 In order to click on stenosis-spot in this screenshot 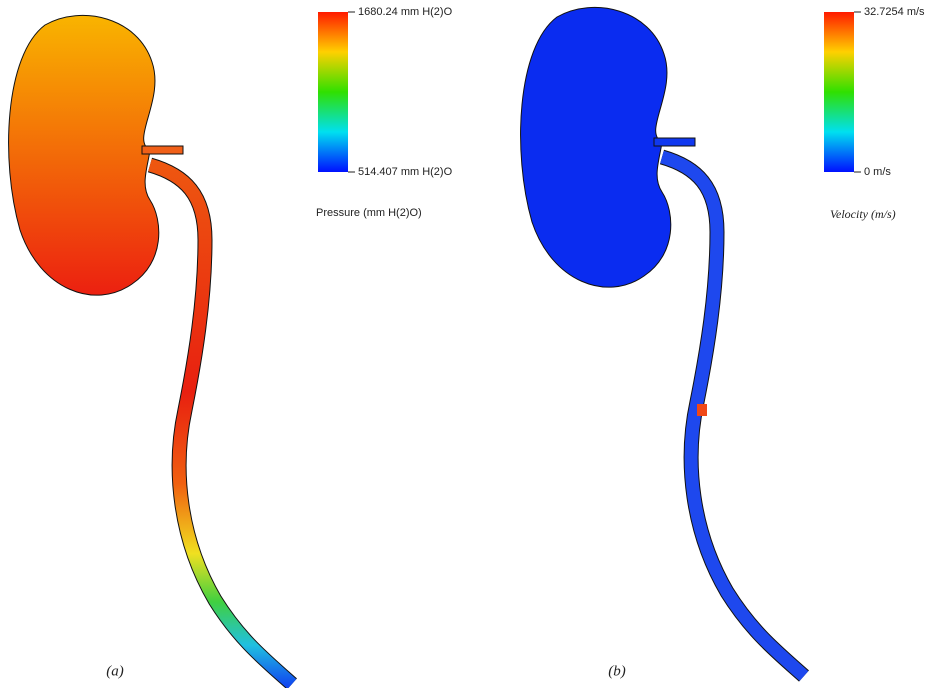, I will do `click(702, 410)`.